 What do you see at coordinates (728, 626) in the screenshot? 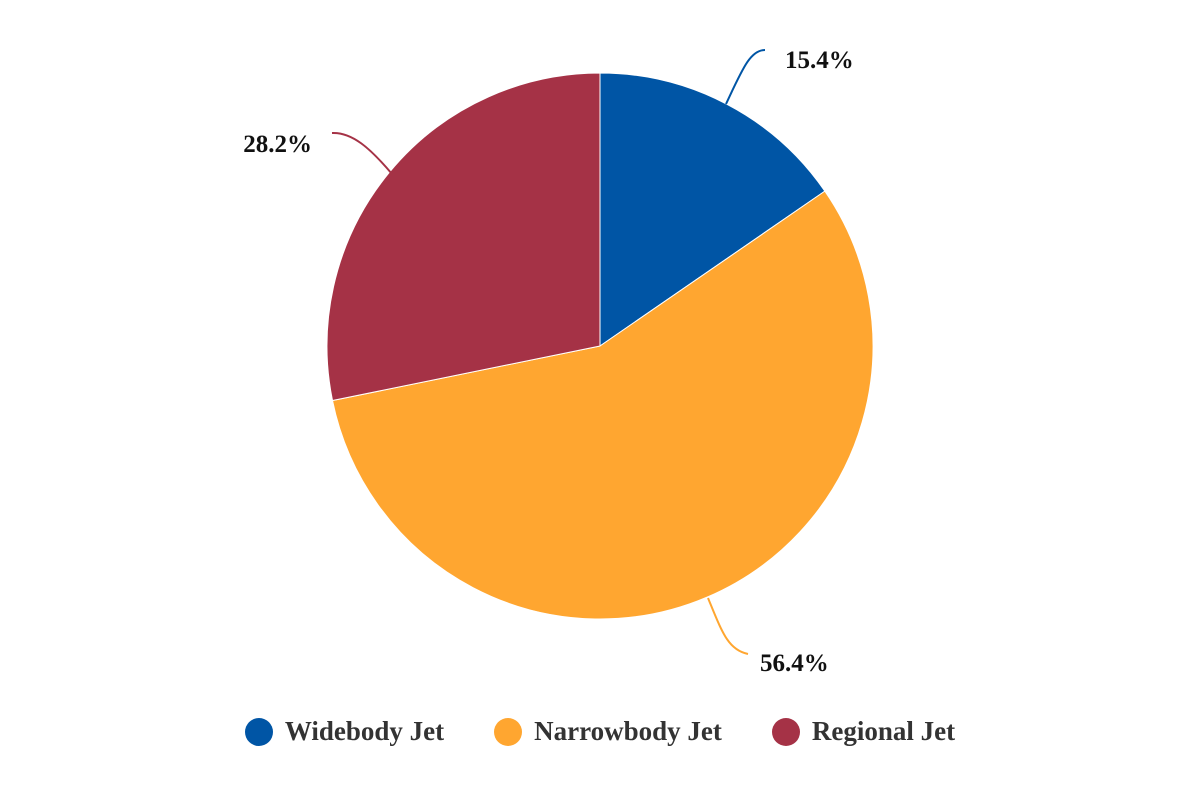
I see `leader-line-narrowbody-jet` at bounding box center [728, 626].